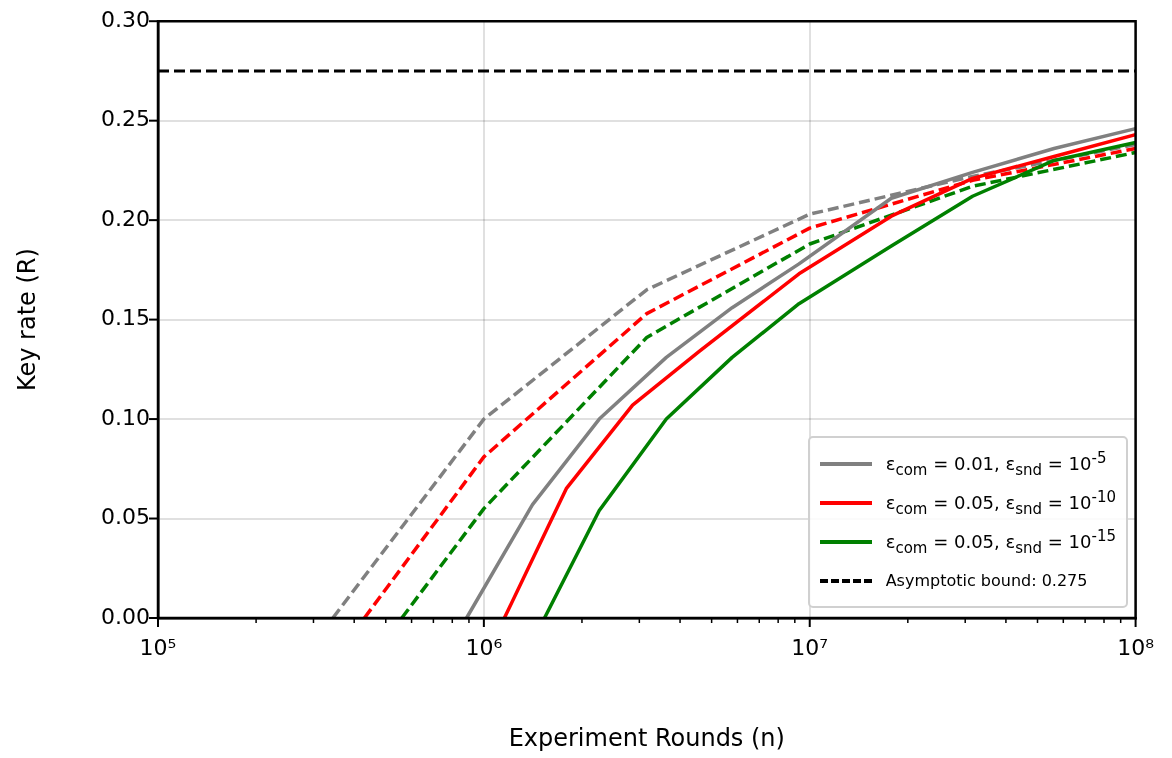  Describe the element at coordinates (158, 647) in the screenshot. I see `x-tick-label: 10⁵` at that location.